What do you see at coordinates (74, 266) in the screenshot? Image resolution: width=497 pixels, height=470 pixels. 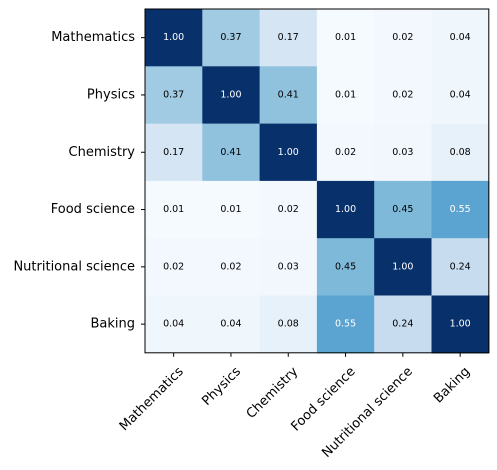 I see `y-tick-label: Nutritional science` at bounding box center [74, 266].